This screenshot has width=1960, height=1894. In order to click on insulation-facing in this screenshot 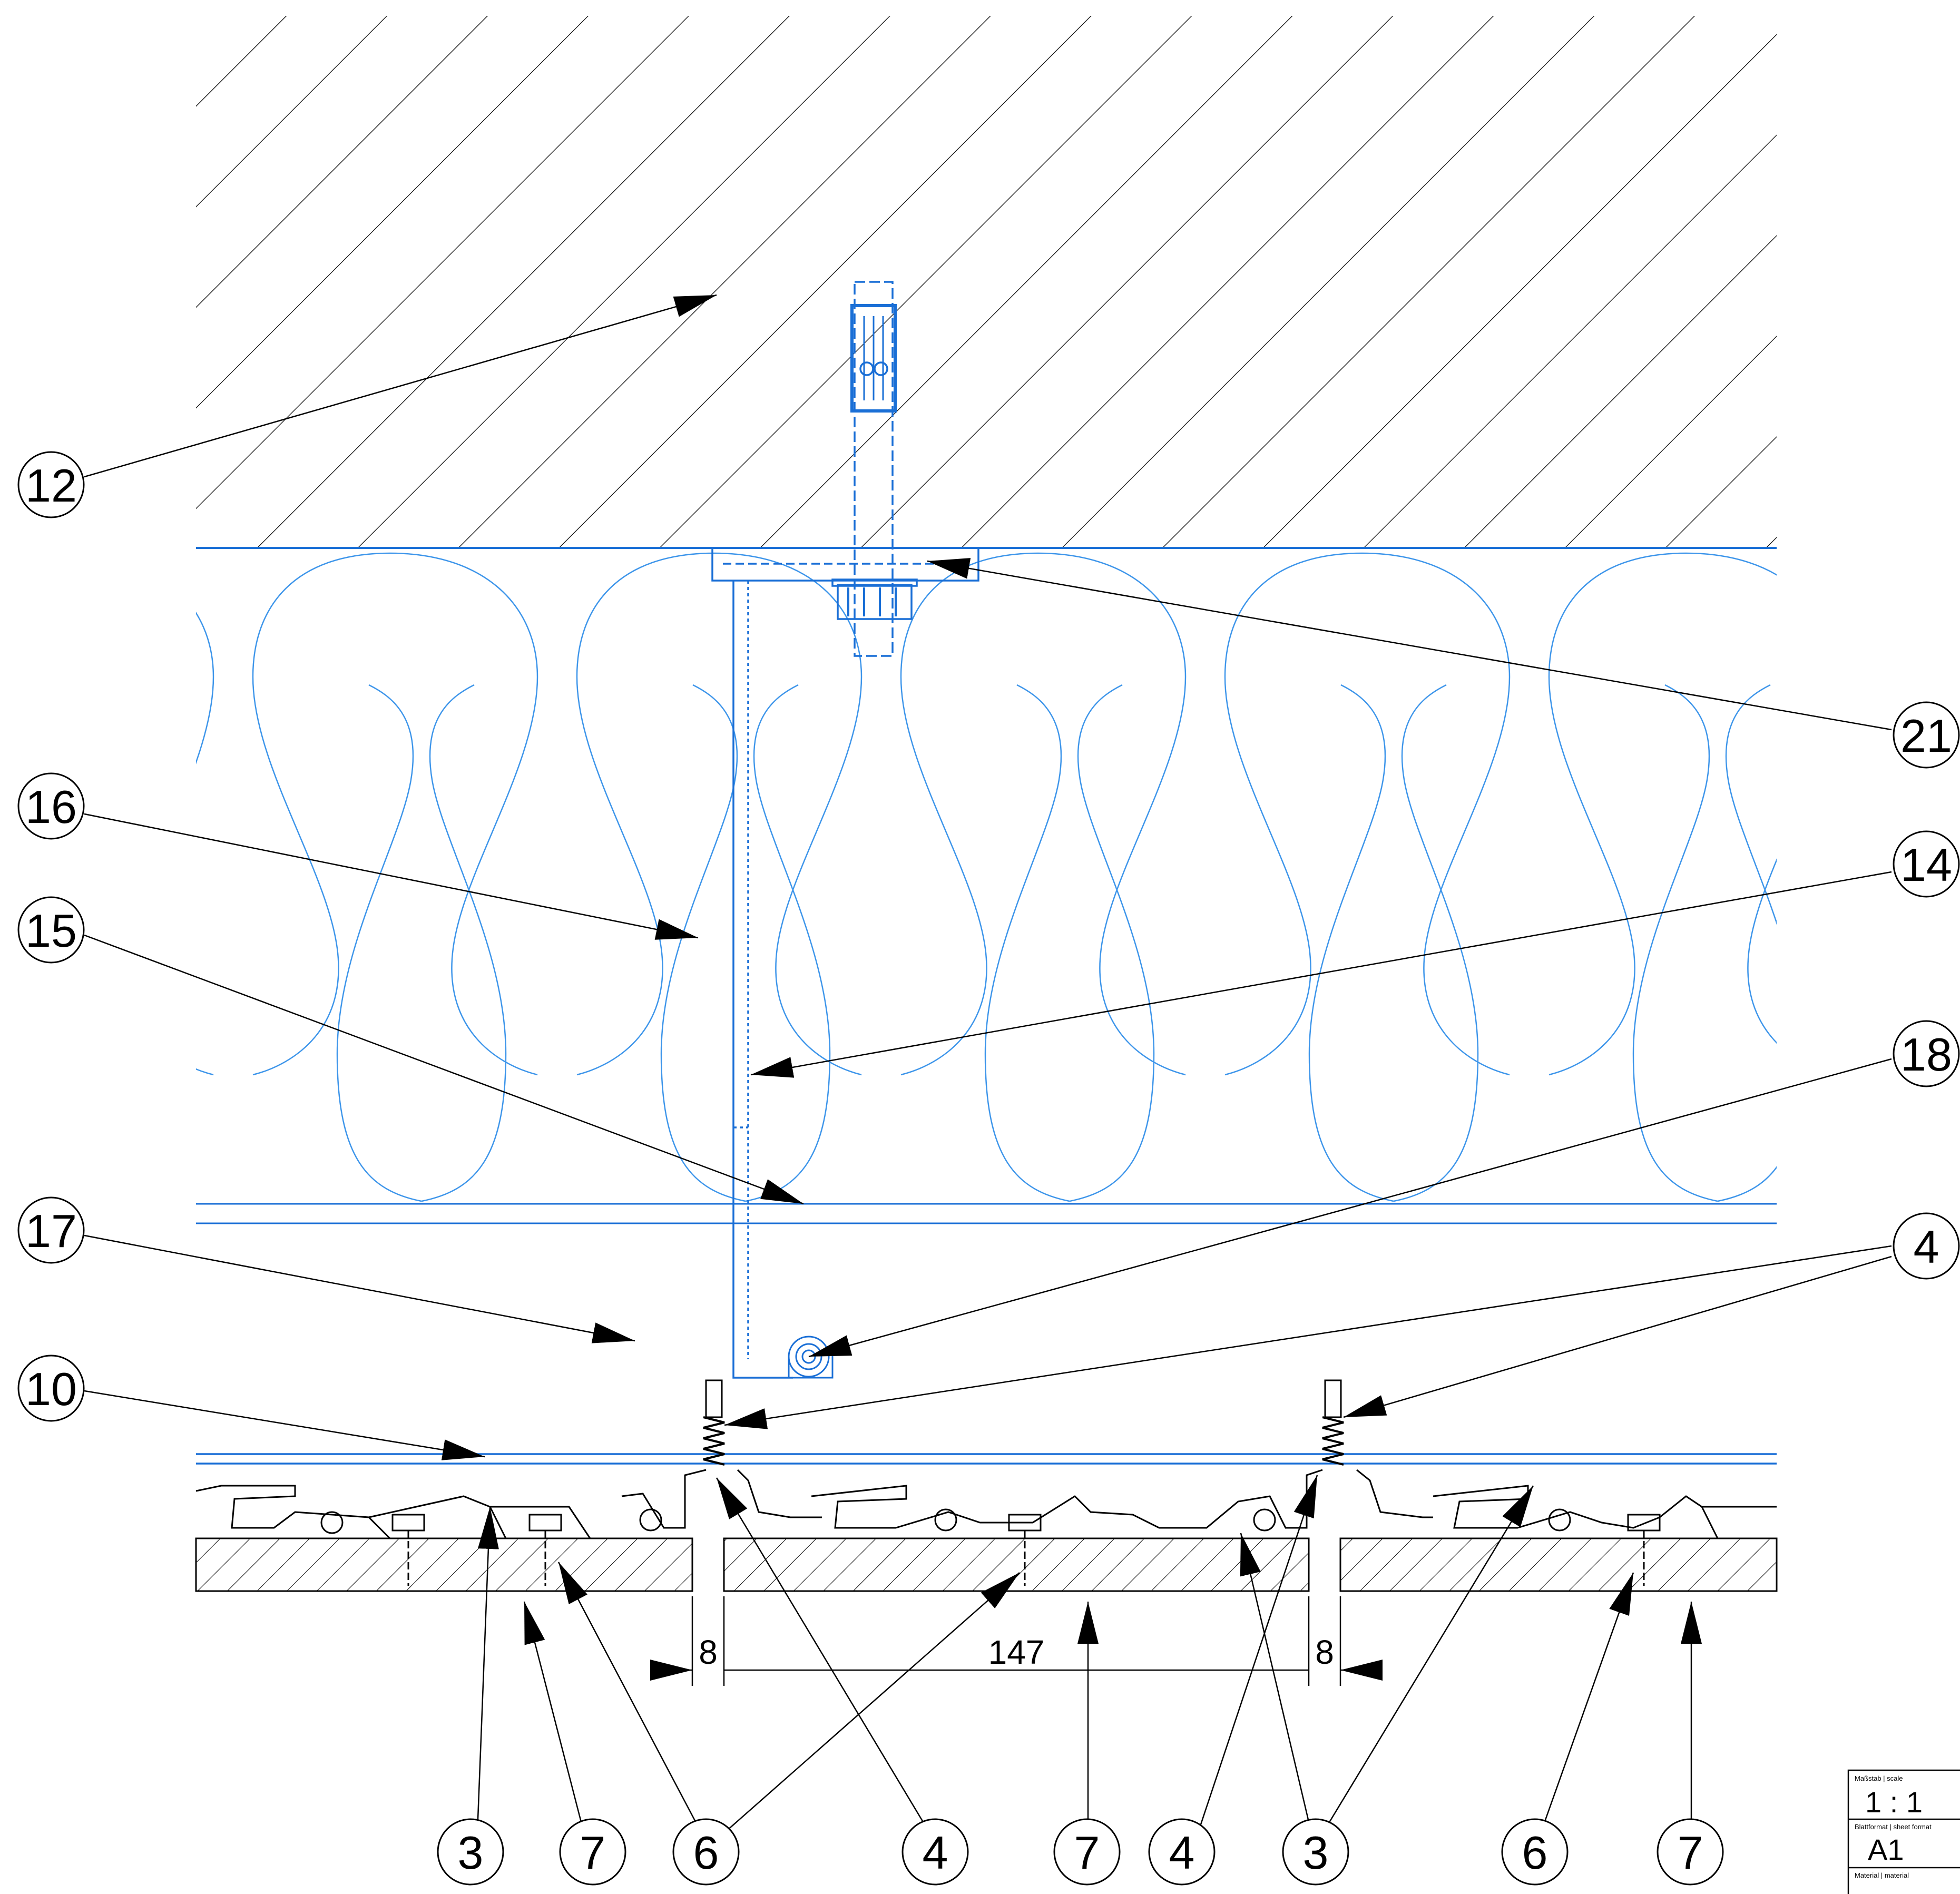, I will do `click(986, 1213)`.